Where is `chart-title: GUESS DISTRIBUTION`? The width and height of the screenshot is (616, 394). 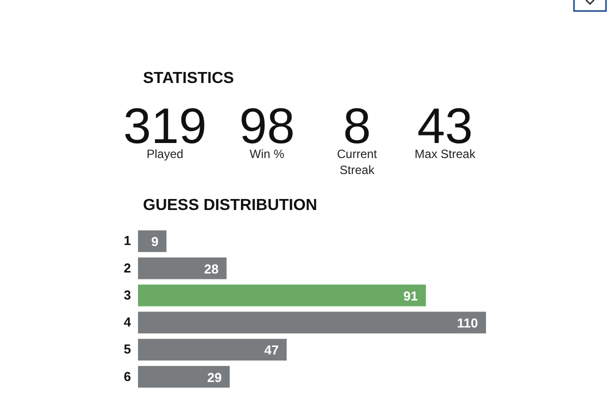 chart-title: GUESS DISTRIBUTION is located at coordinates (230, 205).